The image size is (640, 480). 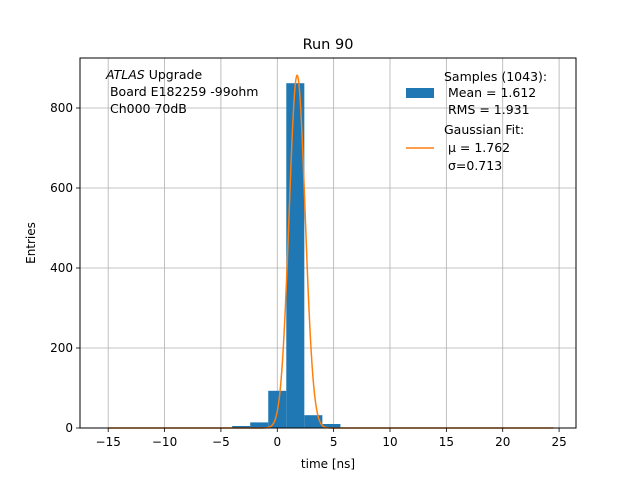 I want to click on x-tick-label: 25, so click(x=558, y=442).